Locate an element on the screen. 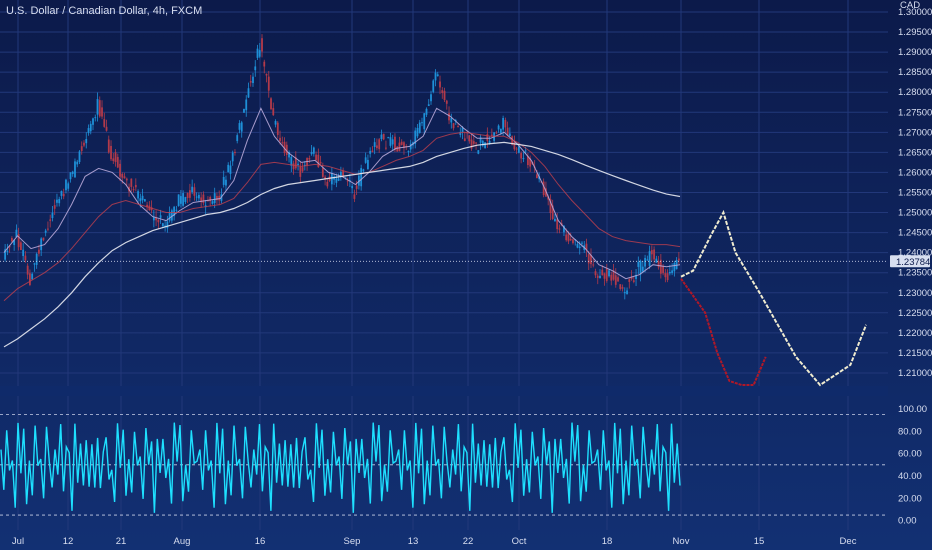  x-tick-label: Aug is located at coordinates (182, 541).